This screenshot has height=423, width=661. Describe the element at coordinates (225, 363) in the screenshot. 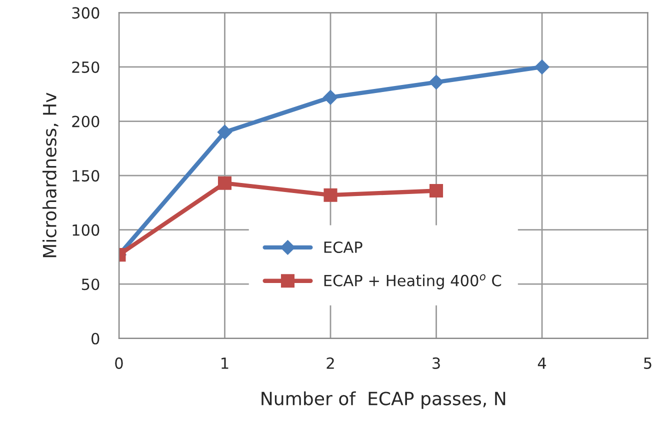

I see `x-tick-label: 1` at that location.